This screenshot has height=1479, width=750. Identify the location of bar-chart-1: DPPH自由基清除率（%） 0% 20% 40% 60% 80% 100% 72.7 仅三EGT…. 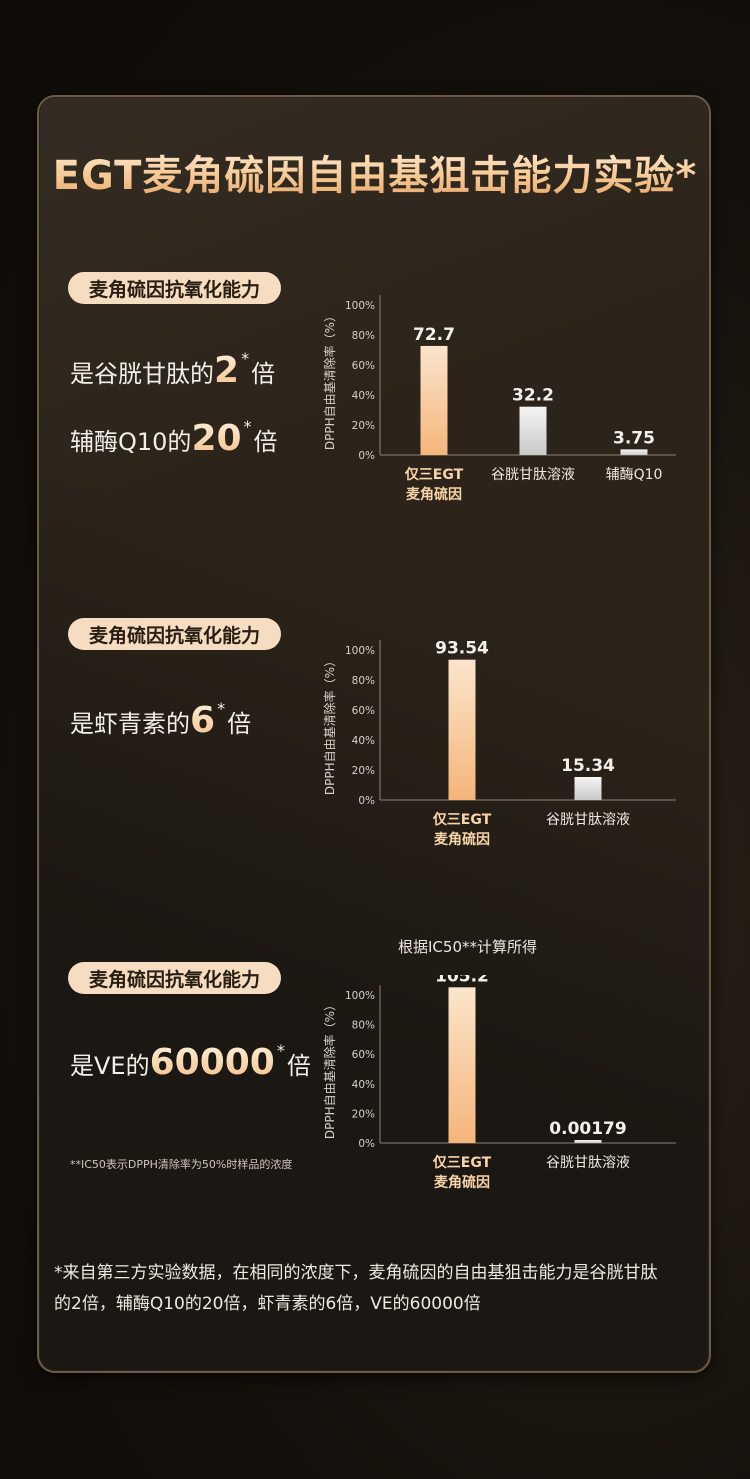
(499, 399).